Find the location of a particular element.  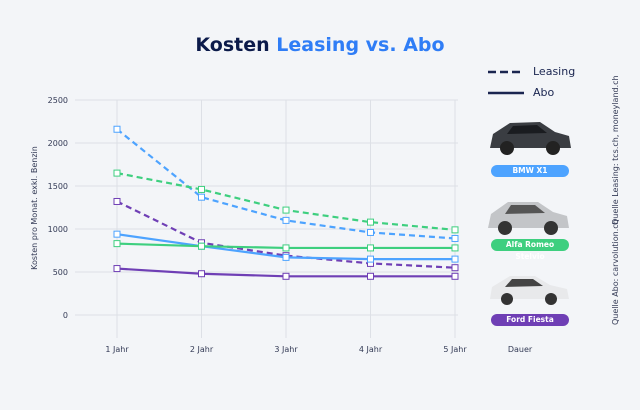

source-leasing: Quelle Leasing: tcs.ch, moneyland.ch is located at coordinates (615, 150).